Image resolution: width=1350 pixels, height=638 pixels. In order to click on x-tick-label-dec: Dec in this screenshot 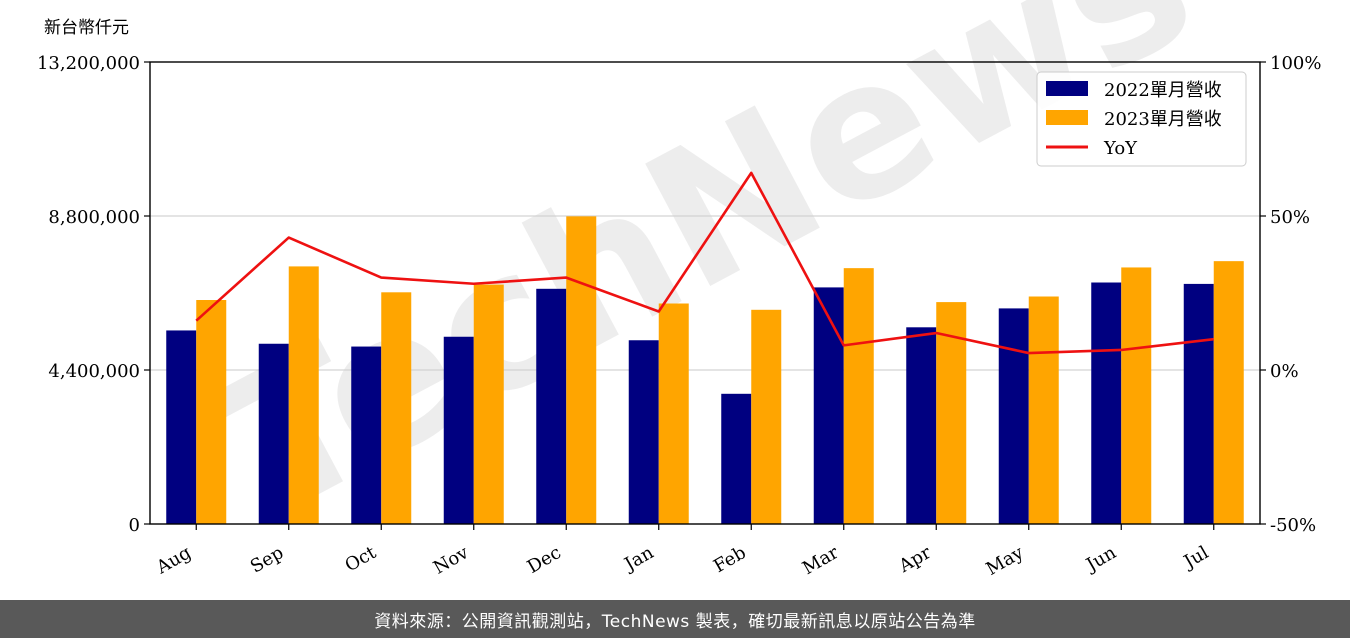, I will do `click(544, 560)`.